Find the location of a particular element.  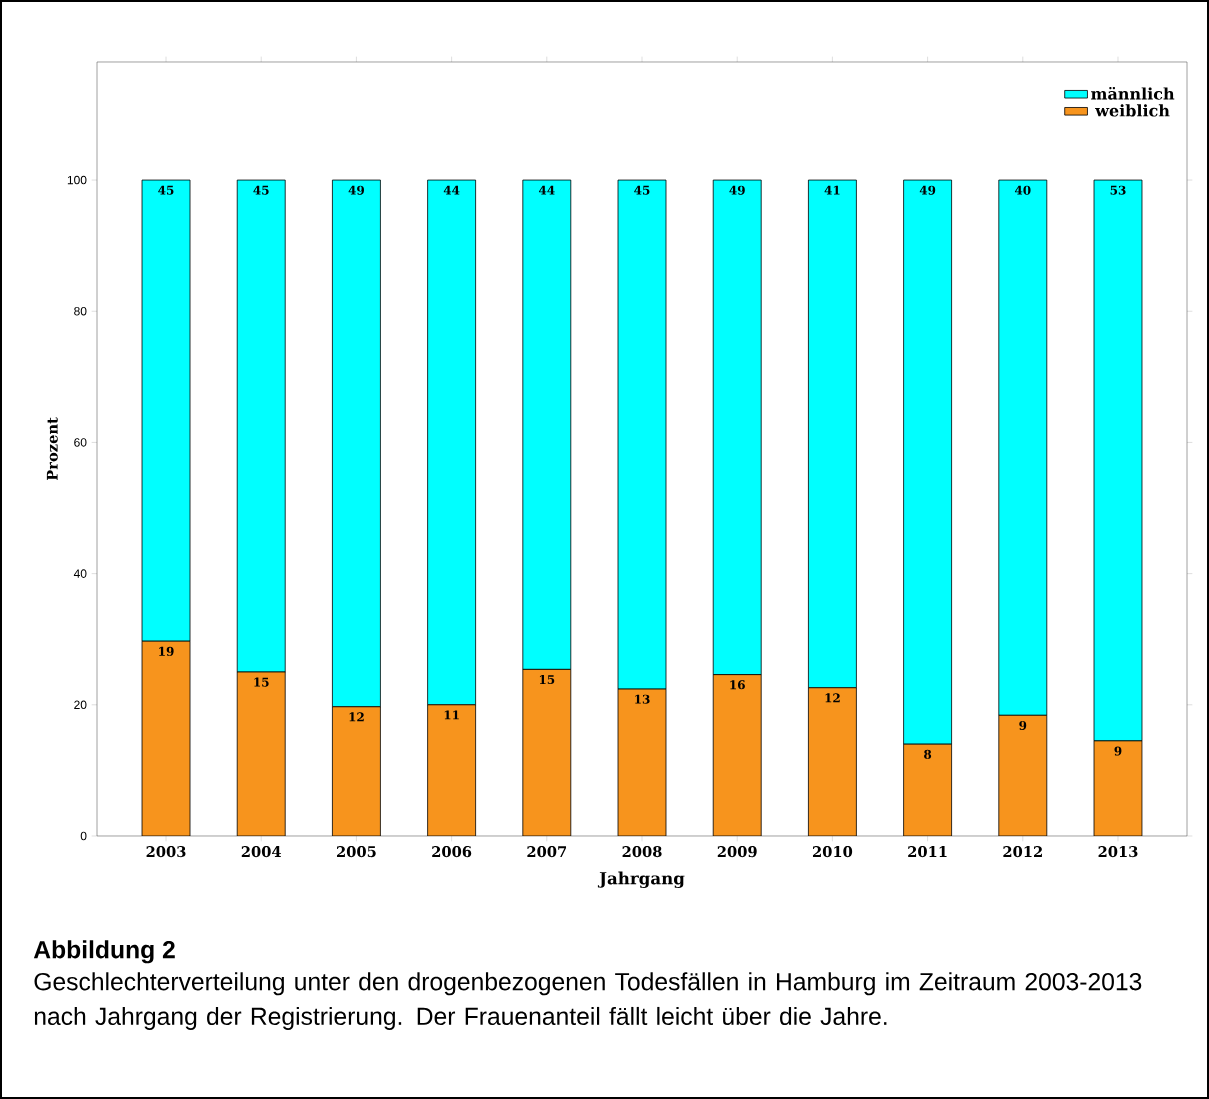

y-tick-label: 40 is located at coordinates (80, 573).